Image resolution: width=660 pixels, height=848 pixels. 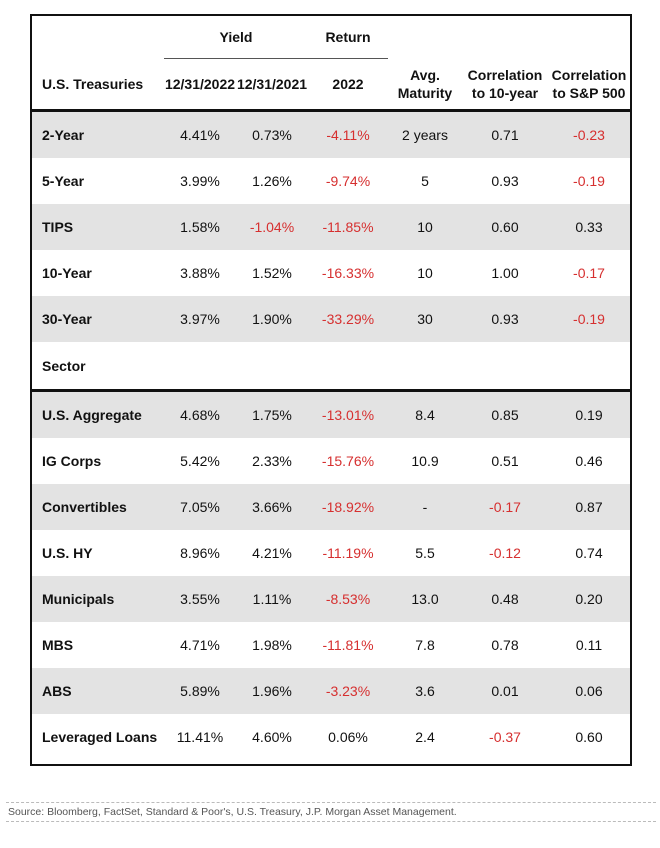 I want to click on yield-2021-cell: 0.73%, so click(x=272, y=134).